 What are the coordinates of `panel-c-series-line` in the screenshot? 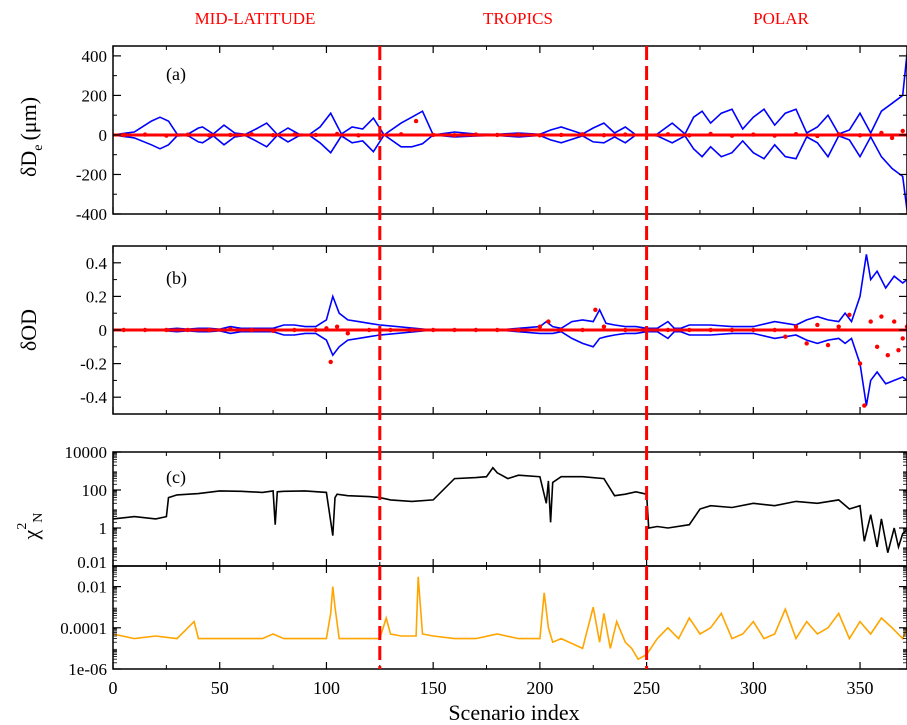 It's located at (510, 509).